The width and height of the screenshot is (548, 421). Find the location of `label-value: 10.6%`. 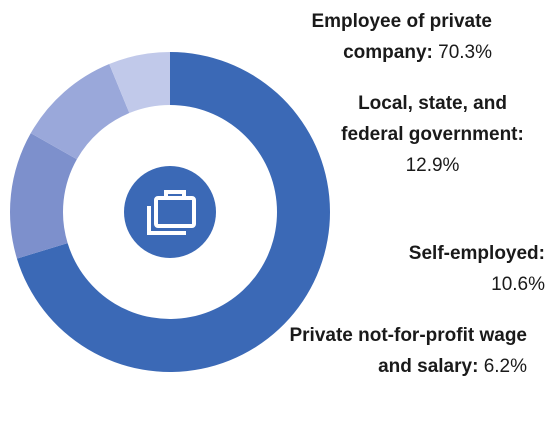

label-value: 10.6% is located at coordinates (518, 284).